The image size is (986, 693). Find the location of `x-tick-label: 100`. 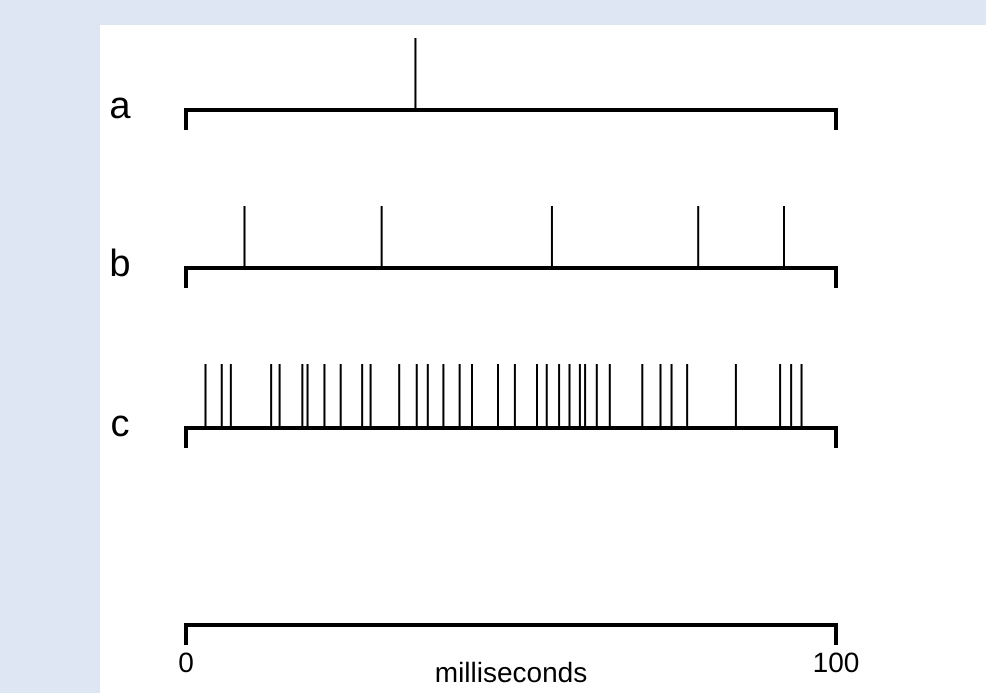

x-tick-label: 100 is located at coordinates (836, 662).